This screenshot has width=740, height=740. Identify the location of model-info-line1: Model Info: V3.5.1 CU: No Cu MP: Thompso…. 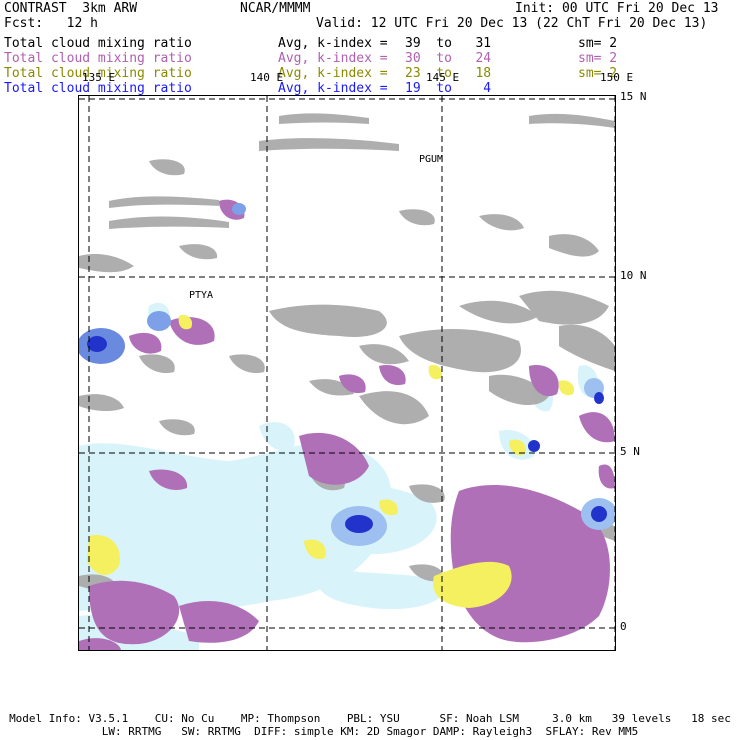
(370, 718).